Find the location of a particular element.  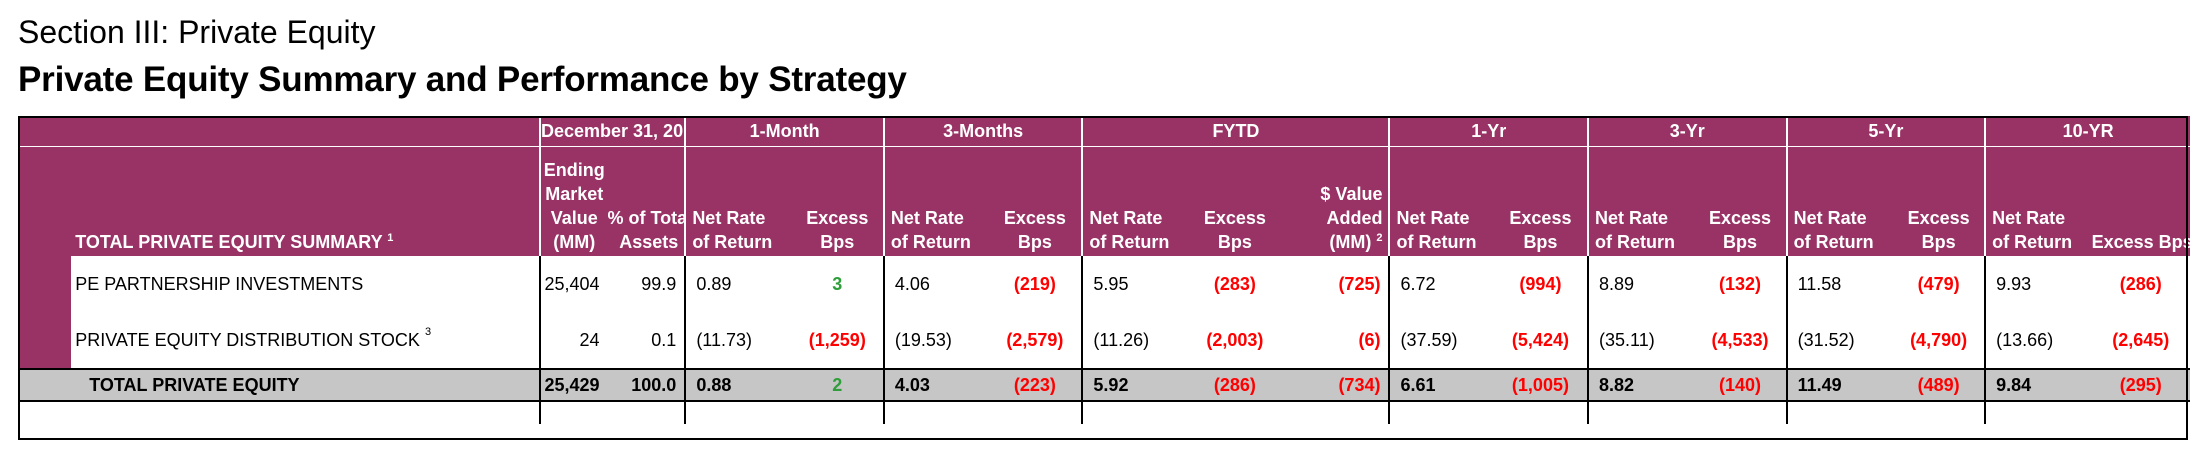

cell-net-rate: 0.88 is located at coordinates (738, 385).